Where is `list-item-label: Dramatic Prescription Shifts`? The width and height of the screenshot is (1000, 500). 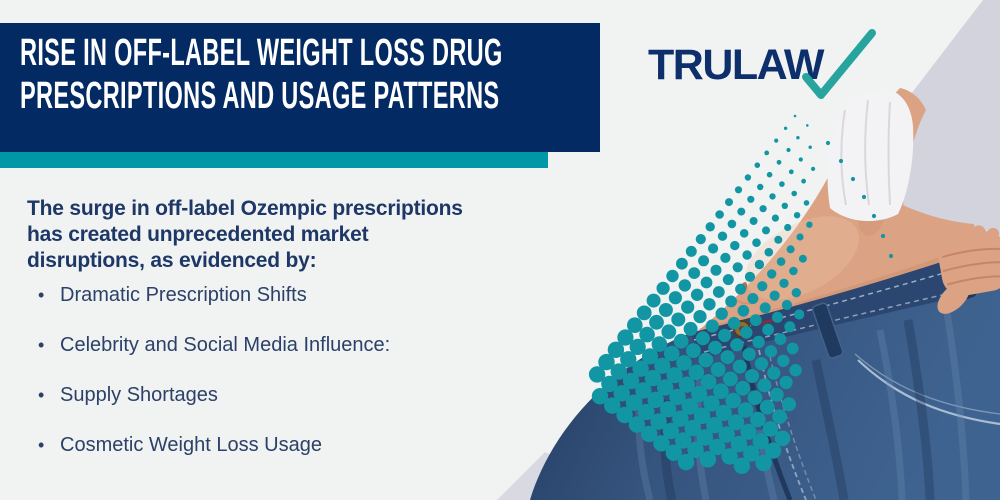
list-item-label: Dramatic Prescription Shifts is located at coordinates (183, 295).